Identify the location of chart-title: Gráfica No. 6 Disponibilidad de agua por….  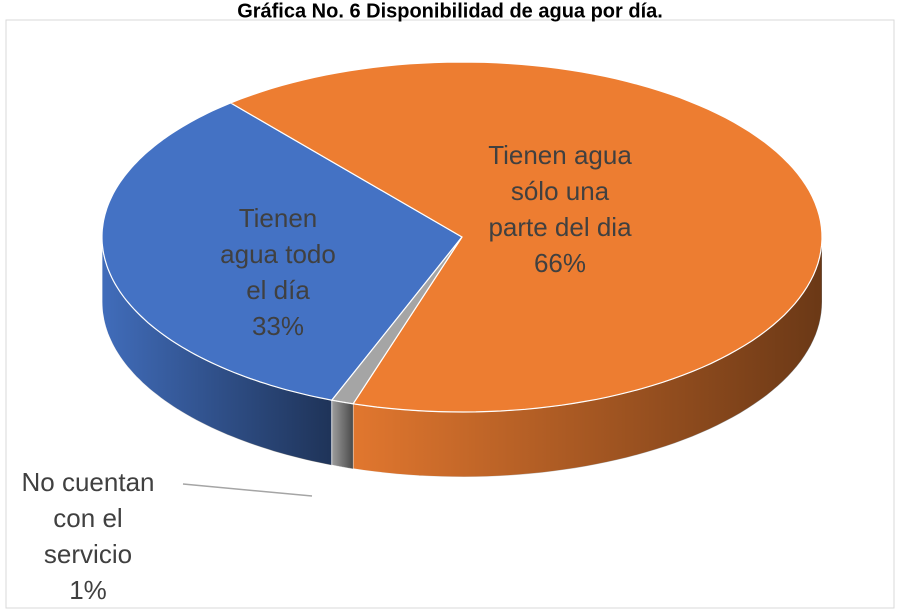
(450, 11).